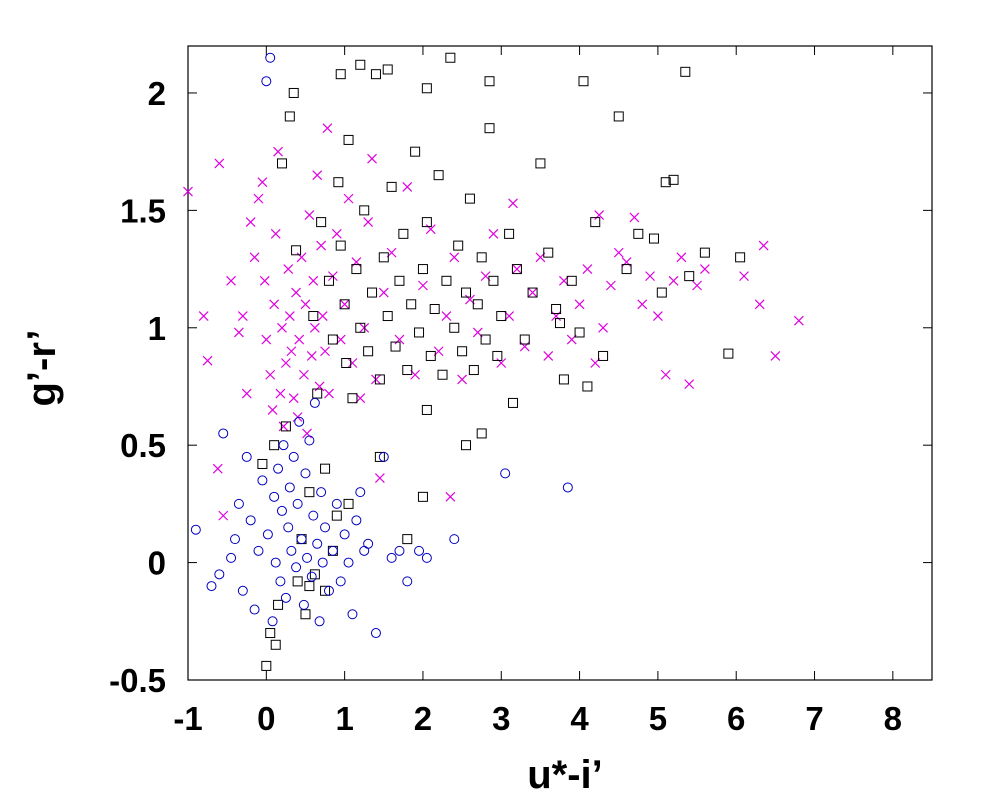  I want to click on x-tick-label: 1, so click(344, 718).